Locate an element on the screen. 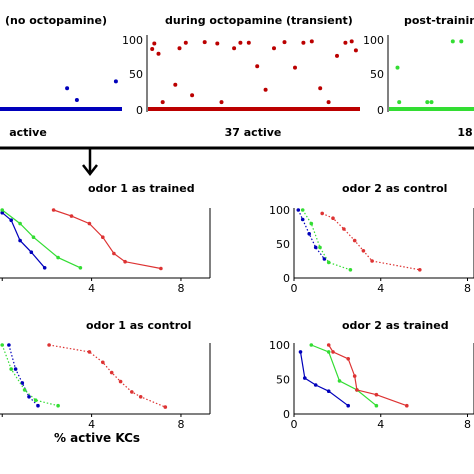 Image resolution: width=474 pixels, height=474 pixels. top-y-tick-100: 100 is located at coordinates (132, 40).